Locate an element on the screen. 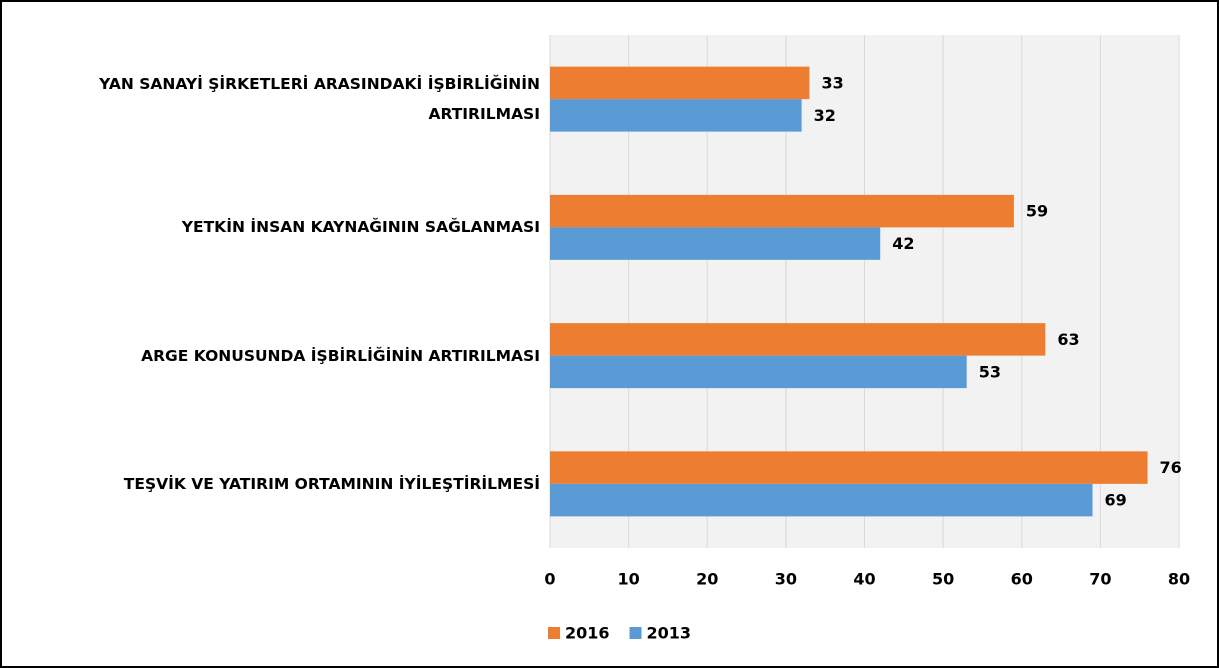  value-label: 69 is located at coordinates (1116, 500).